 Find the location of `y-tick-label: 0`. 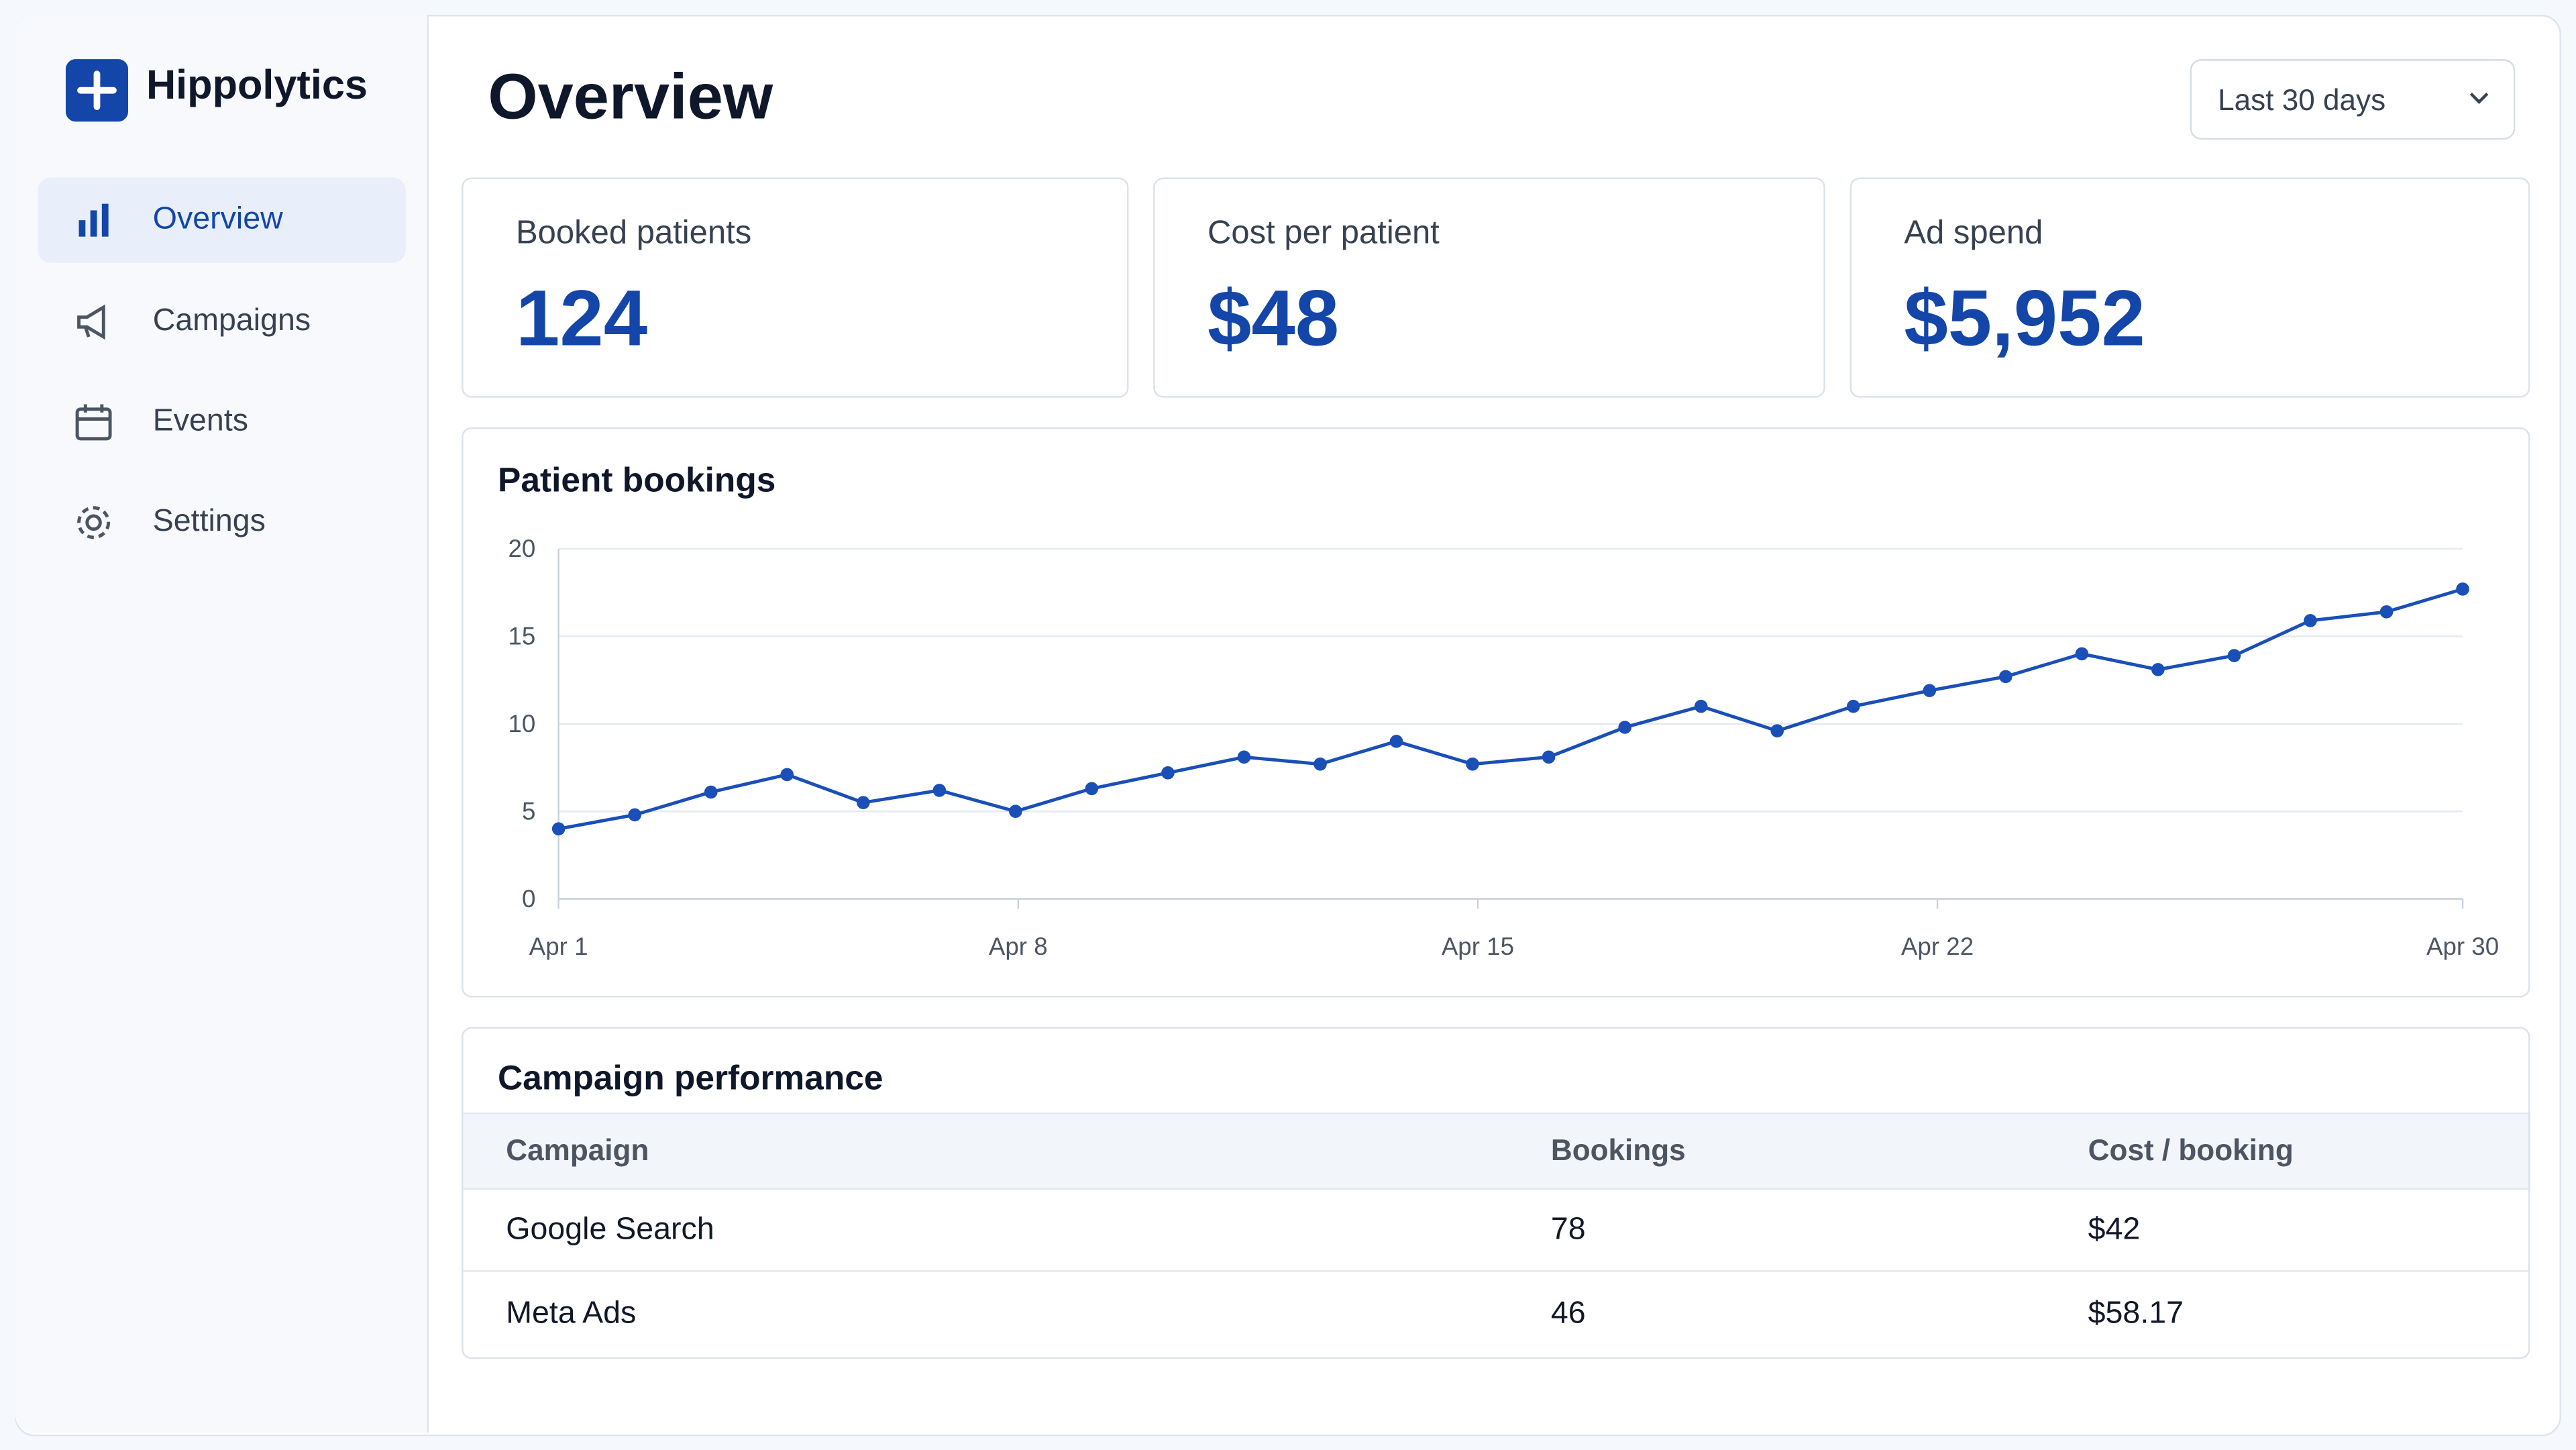

y-tick-label: 0 is located at coordinates (528, 899).